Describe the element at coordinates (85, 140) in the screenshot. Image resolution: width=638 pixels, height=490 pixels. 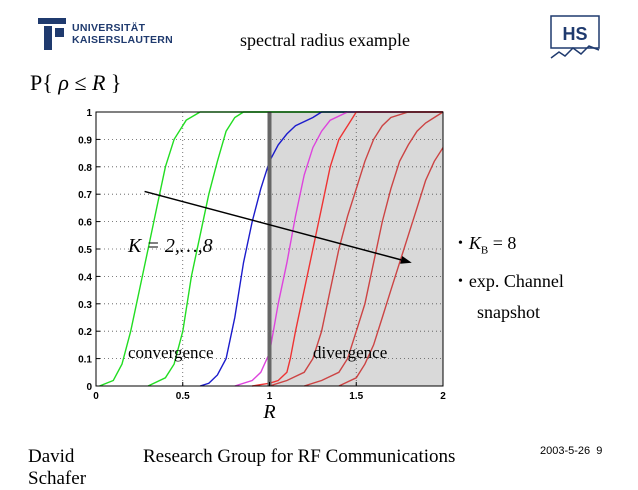
I see `y-tick-label: 0.9` at that location.